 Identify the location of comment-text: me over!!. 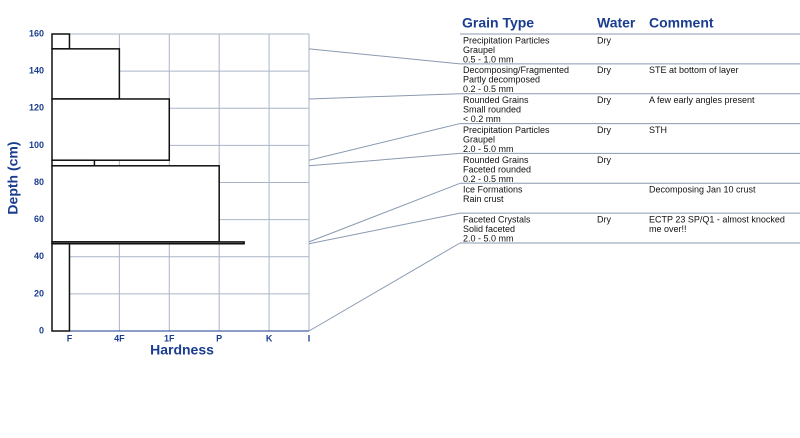
(668, 229).